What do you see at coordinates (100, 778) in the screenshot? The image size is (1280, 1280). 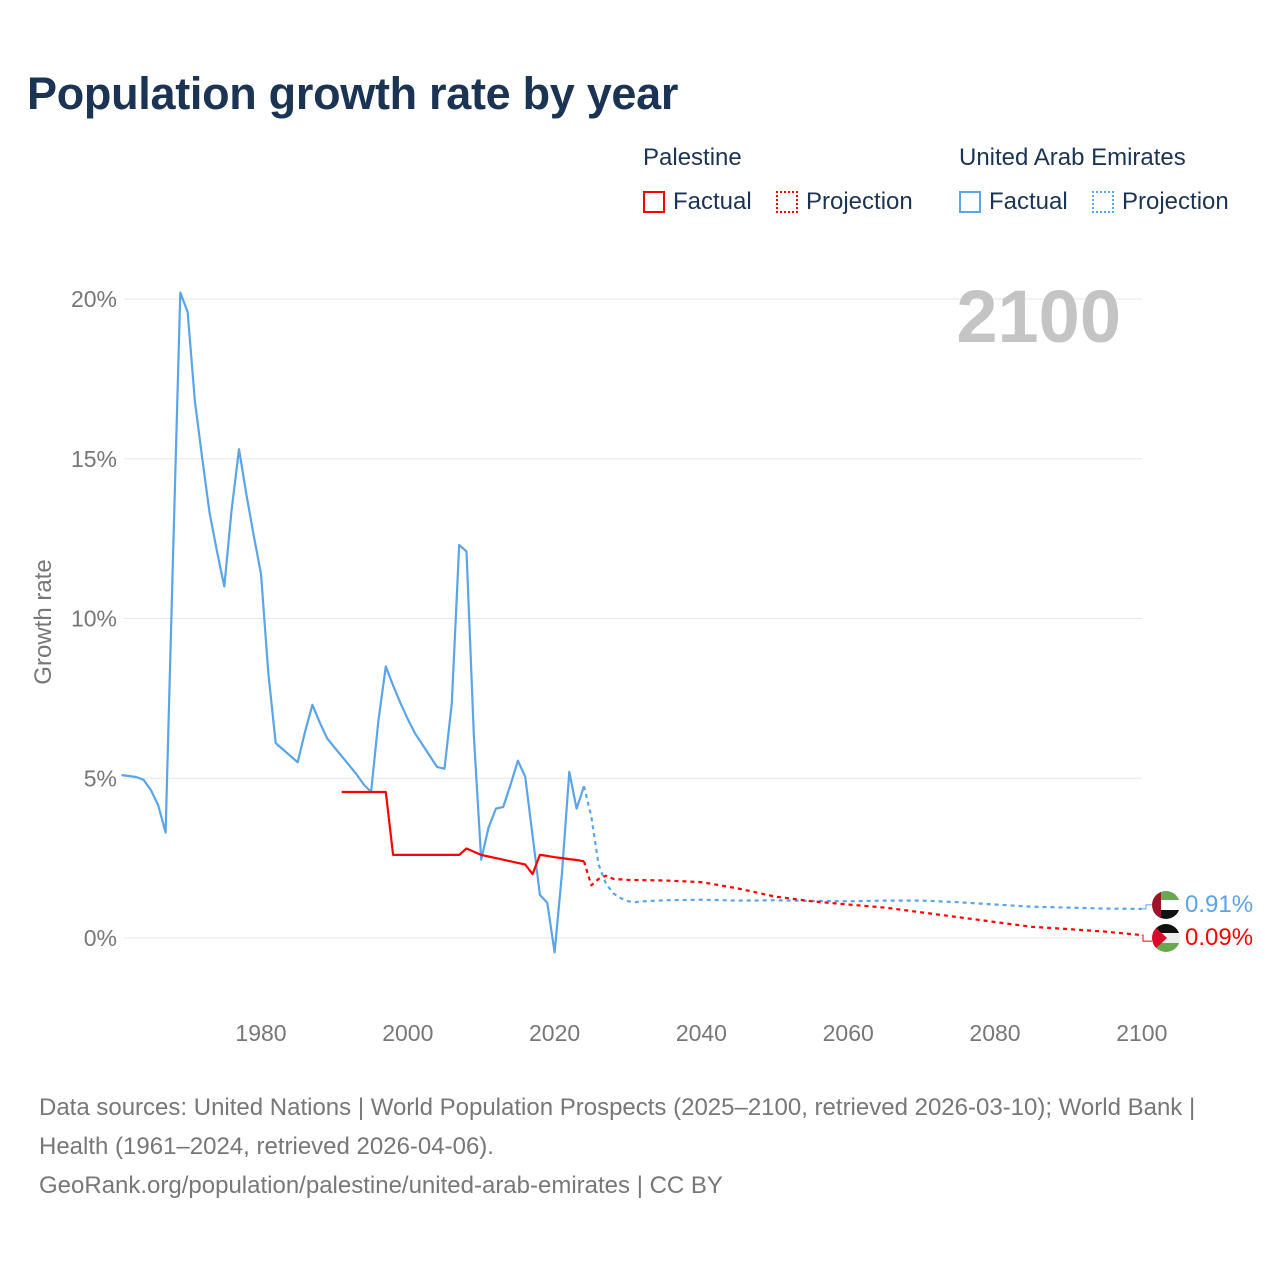 I see `y-tick-label: 5%` at bounding box center [100, 778].